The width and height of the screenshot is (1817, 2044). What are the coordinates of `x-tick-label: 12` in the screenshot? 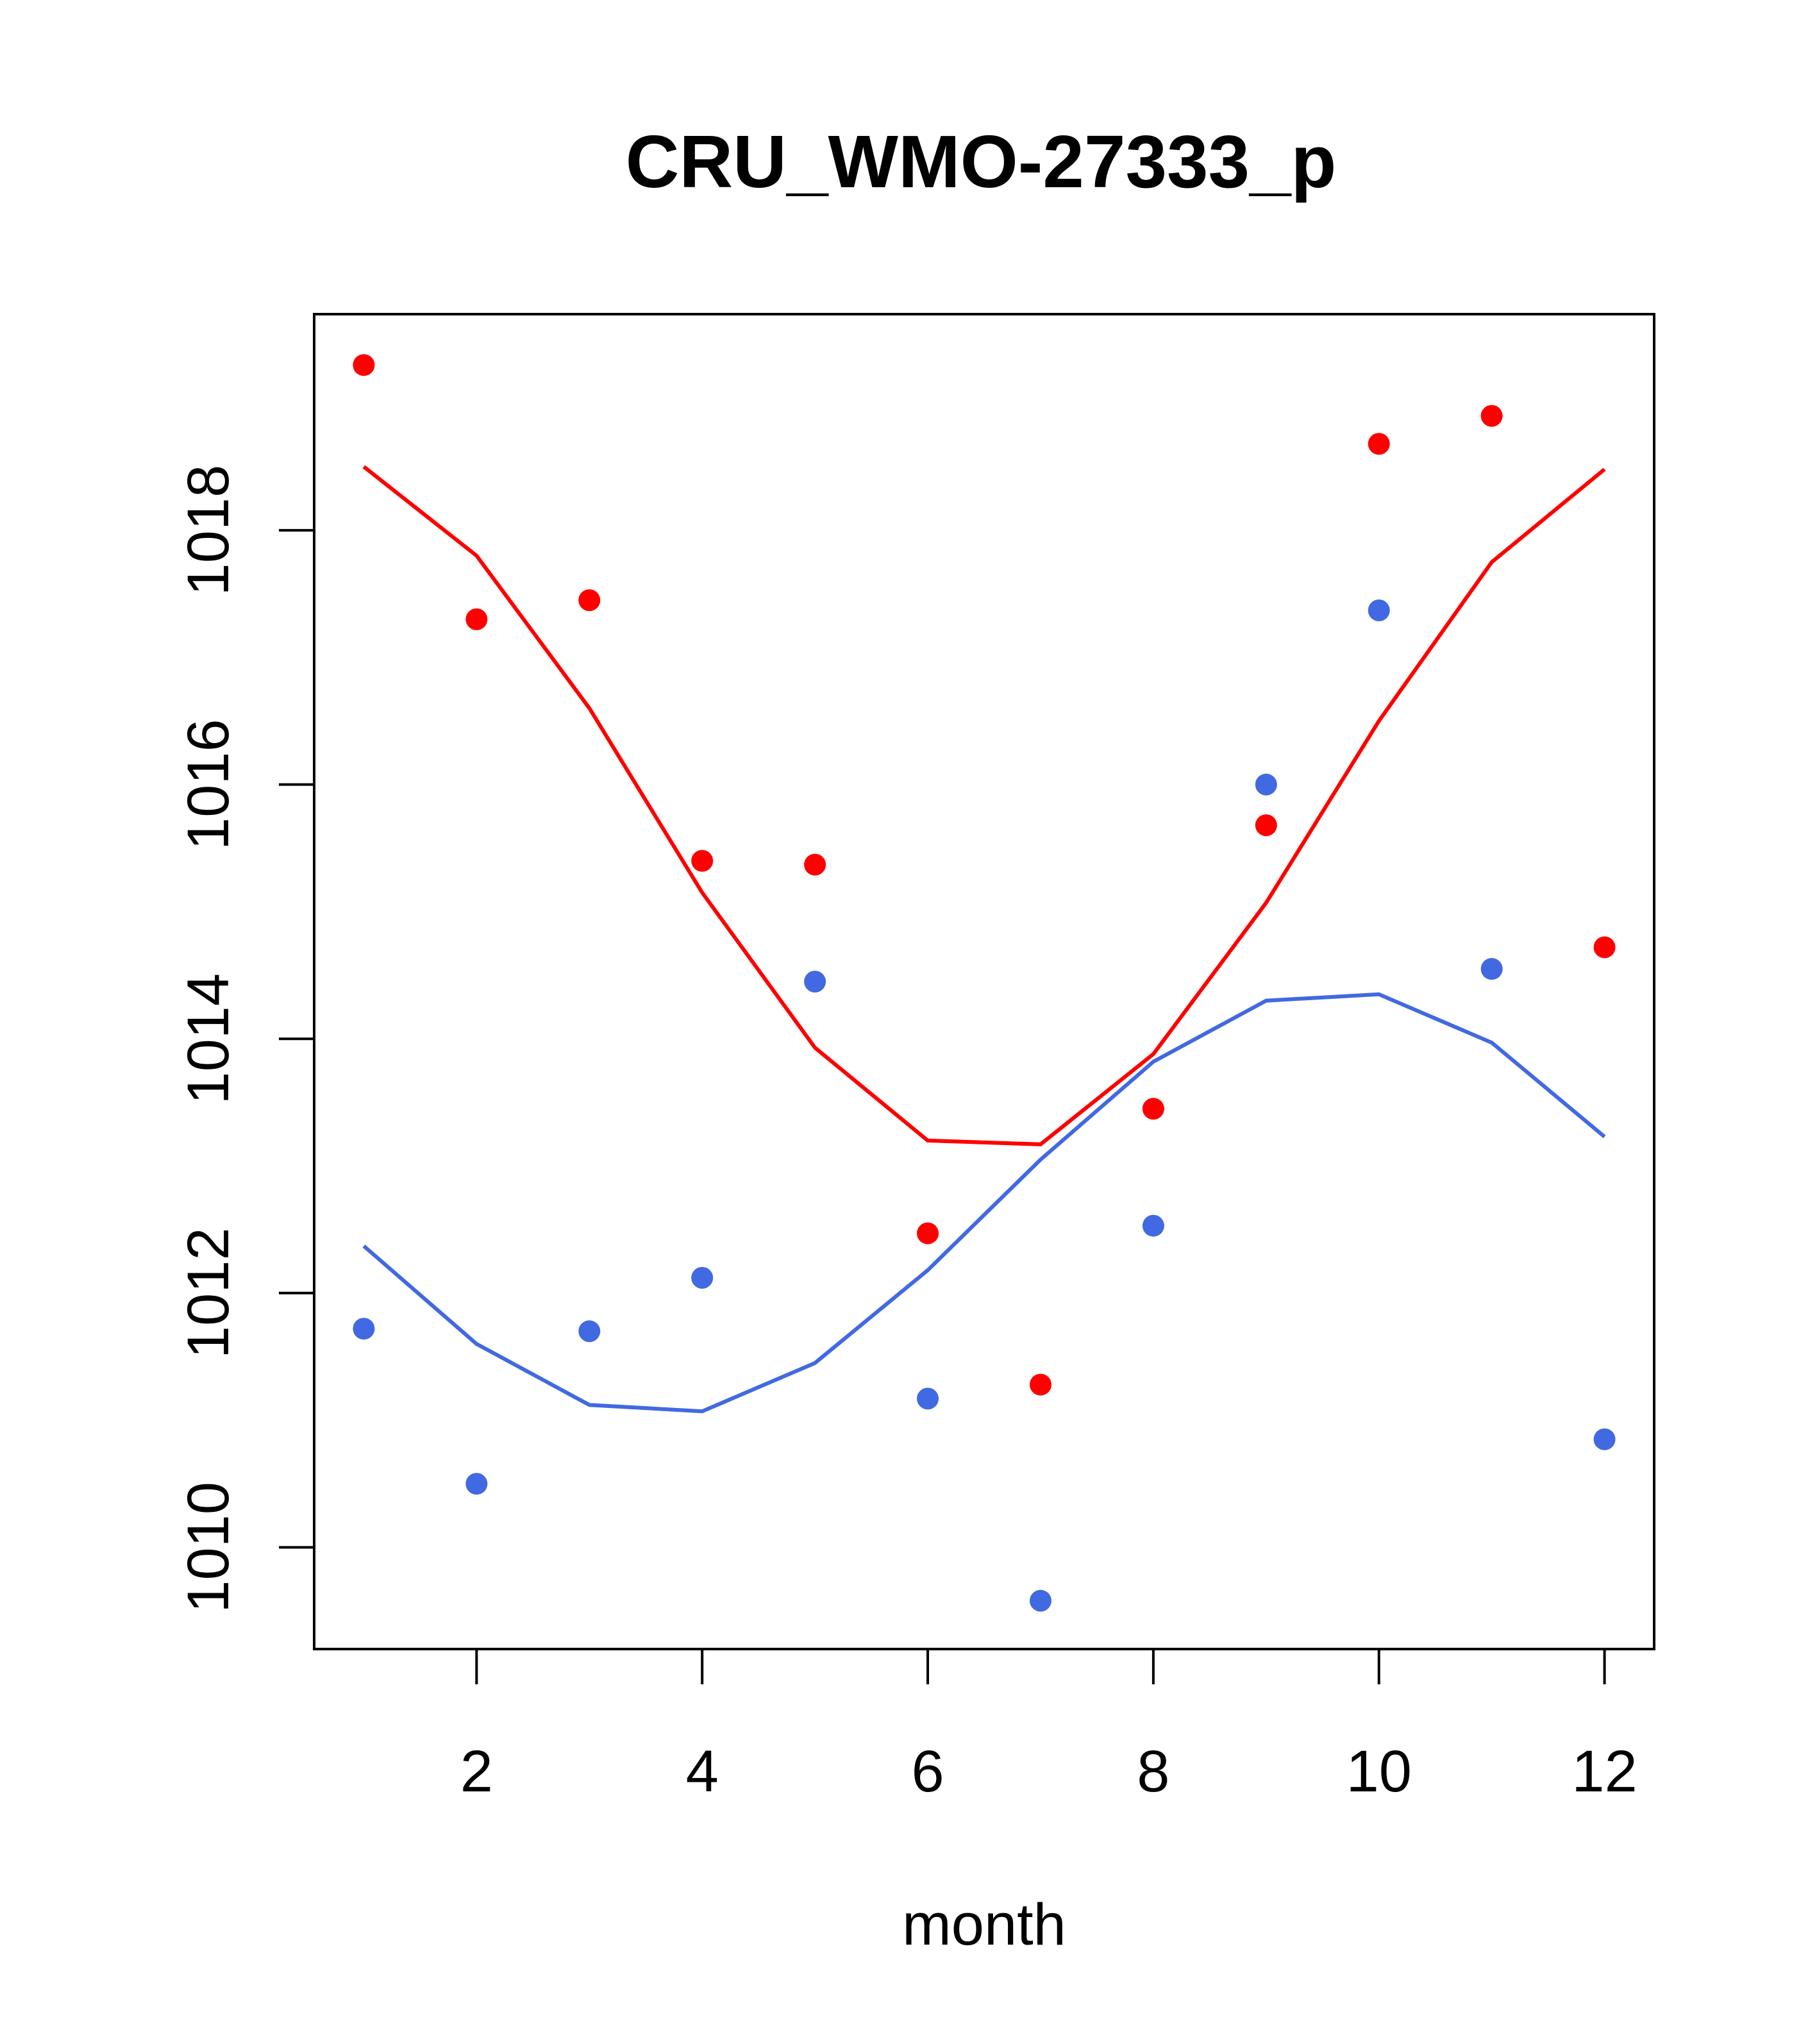 It's located at (1604, 1772).